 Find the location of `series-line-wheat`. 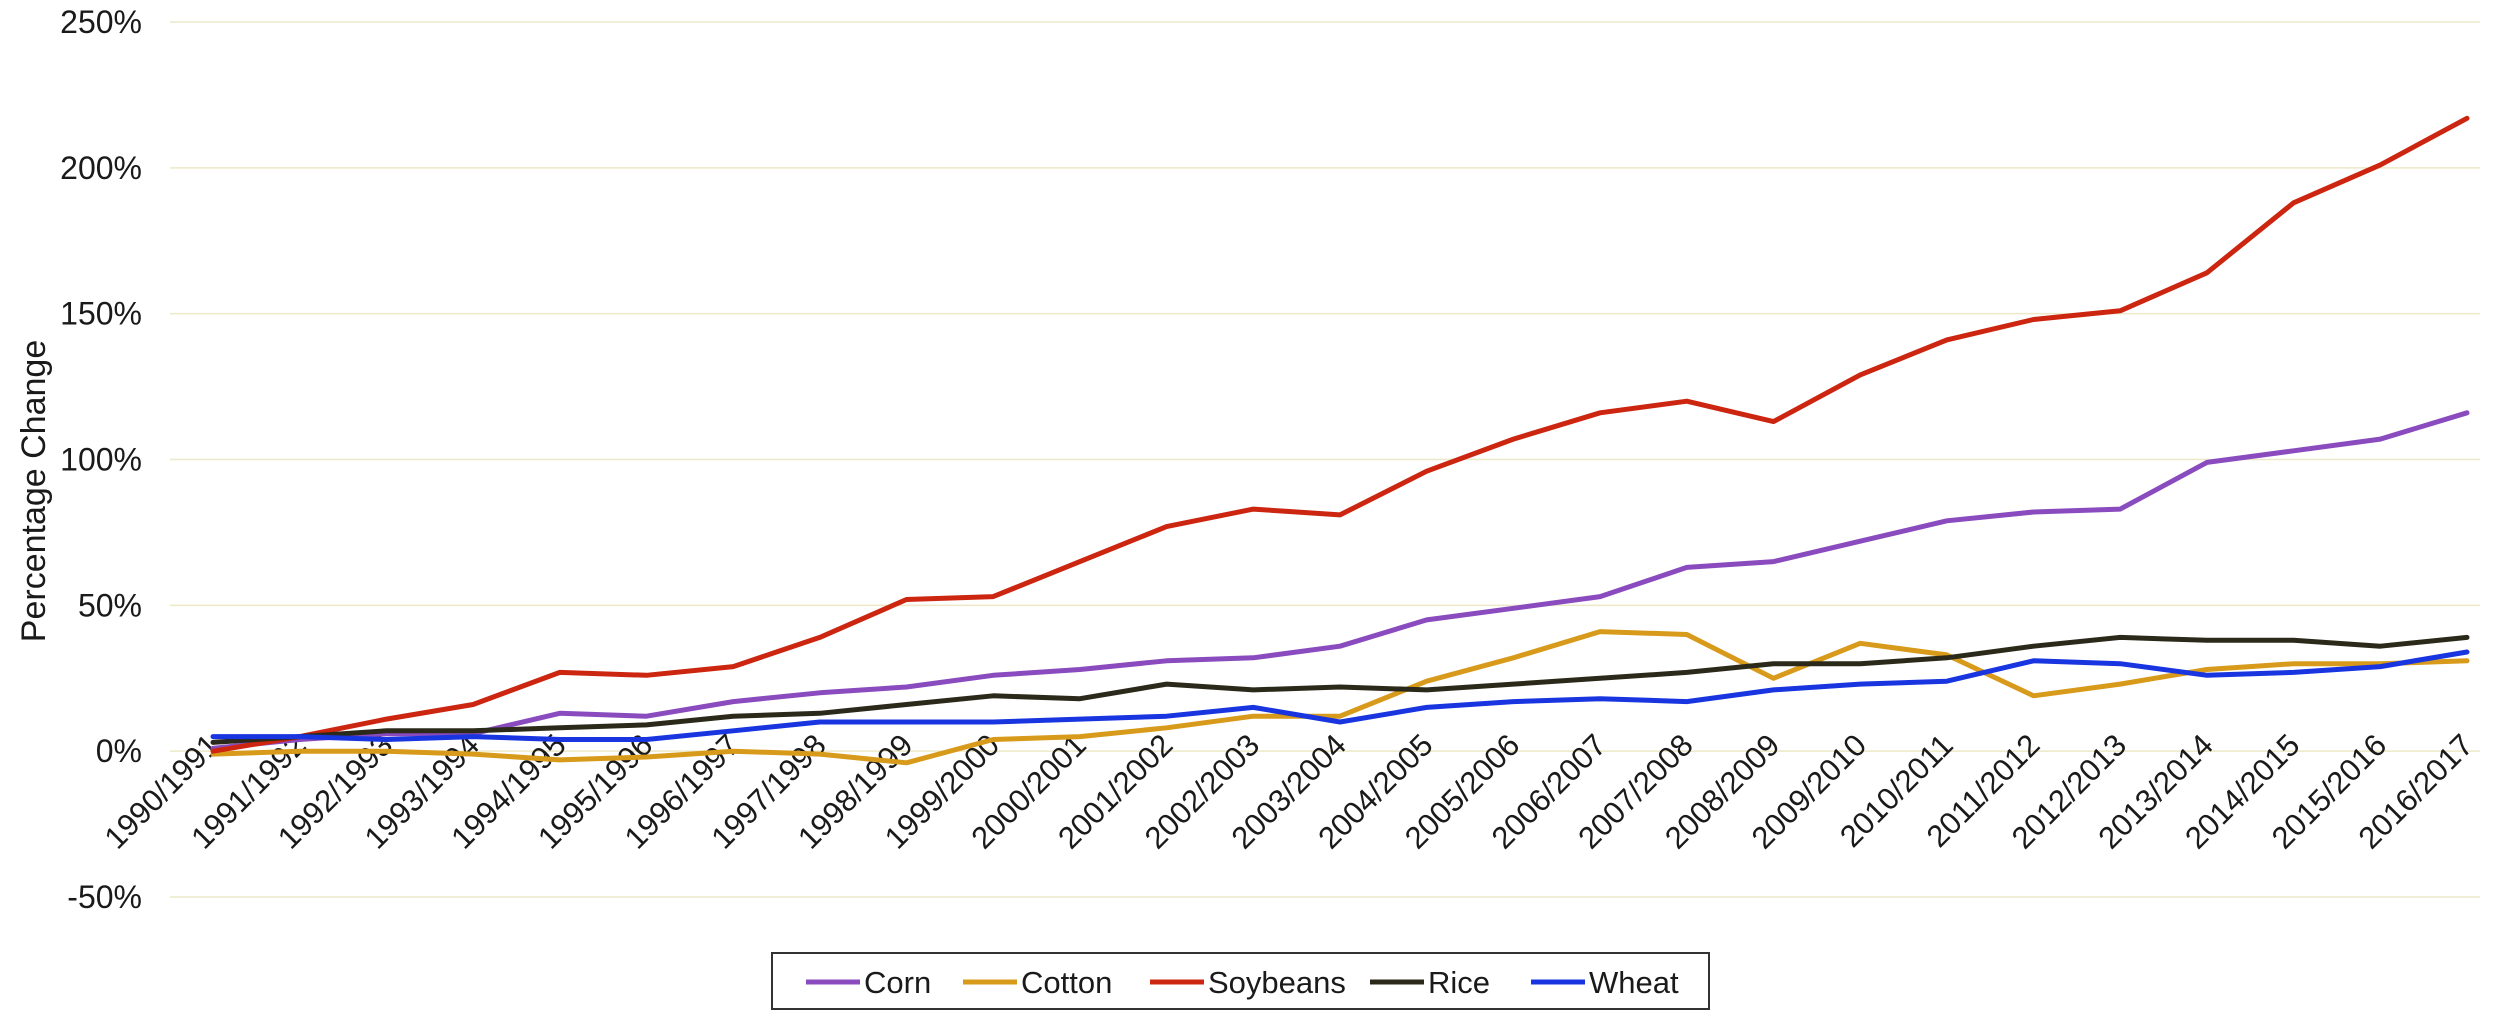

series-line-wheat is located at coordinates (1340, 695).